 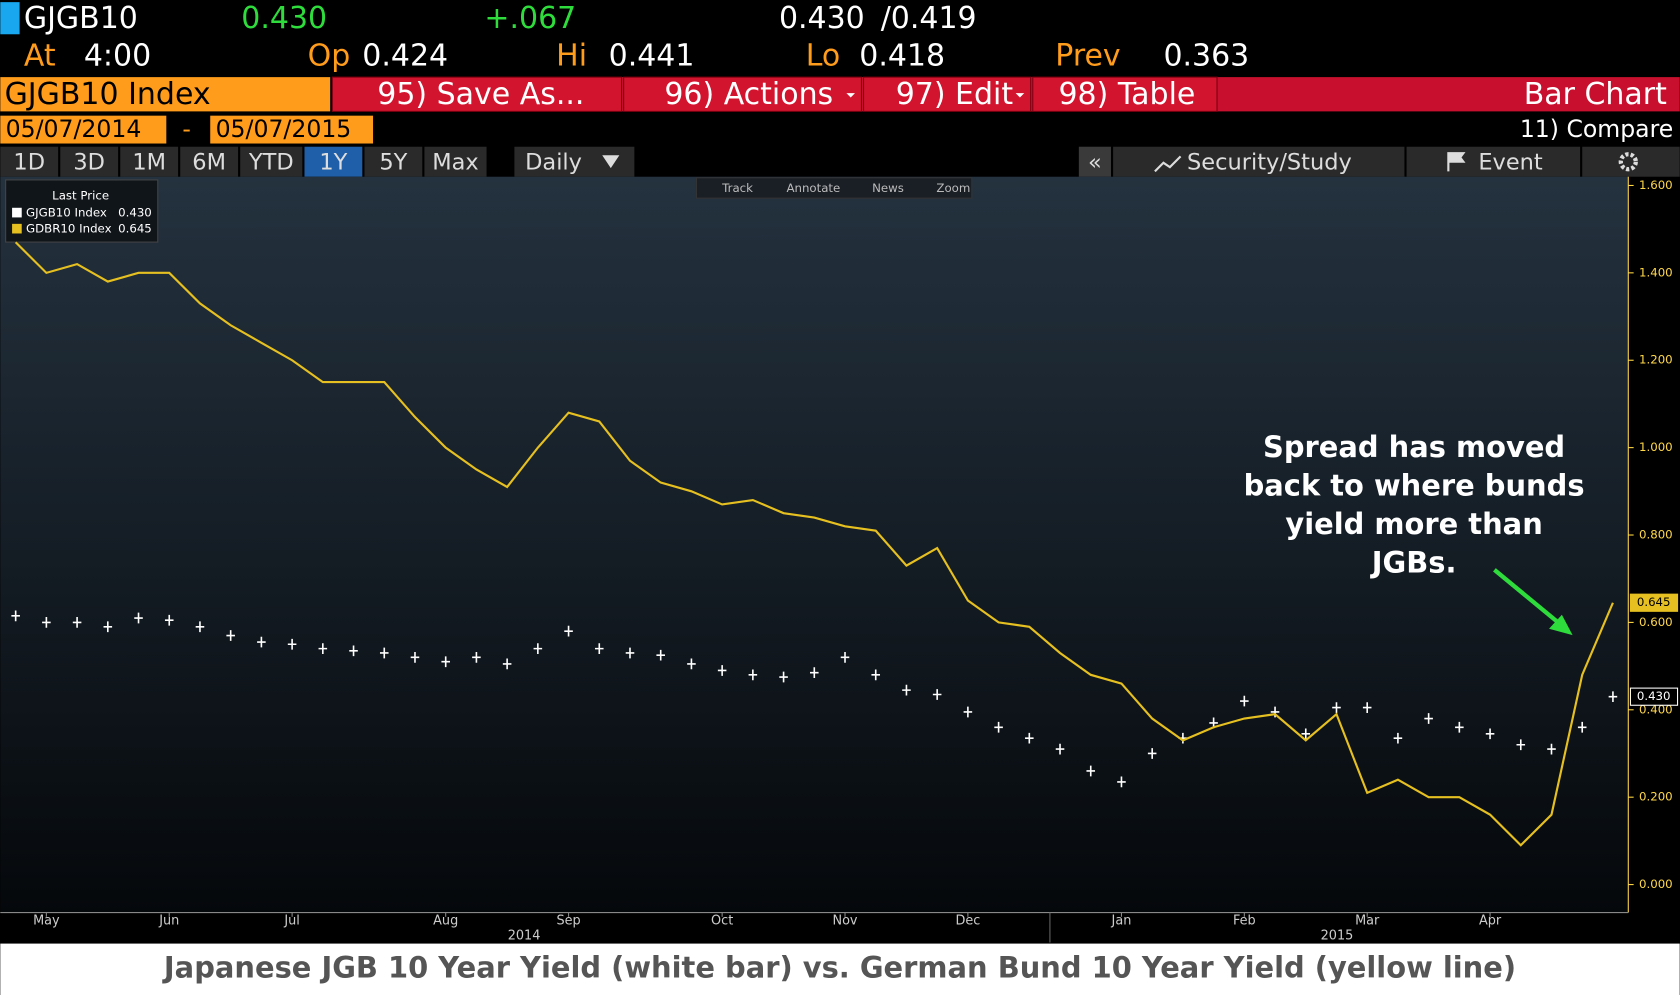 I want to click on end-date: 05/07/2015, so click(x=284, y=129).